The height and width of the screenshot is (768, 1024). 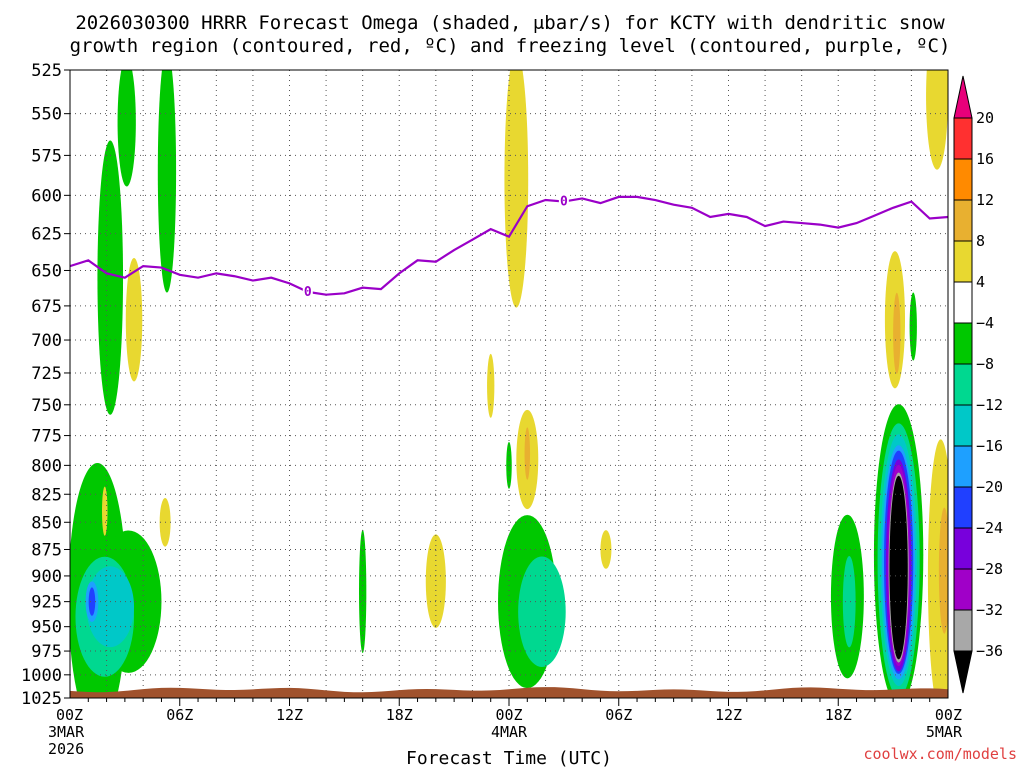 I want to click on terrain, so click(x=509, y=692).